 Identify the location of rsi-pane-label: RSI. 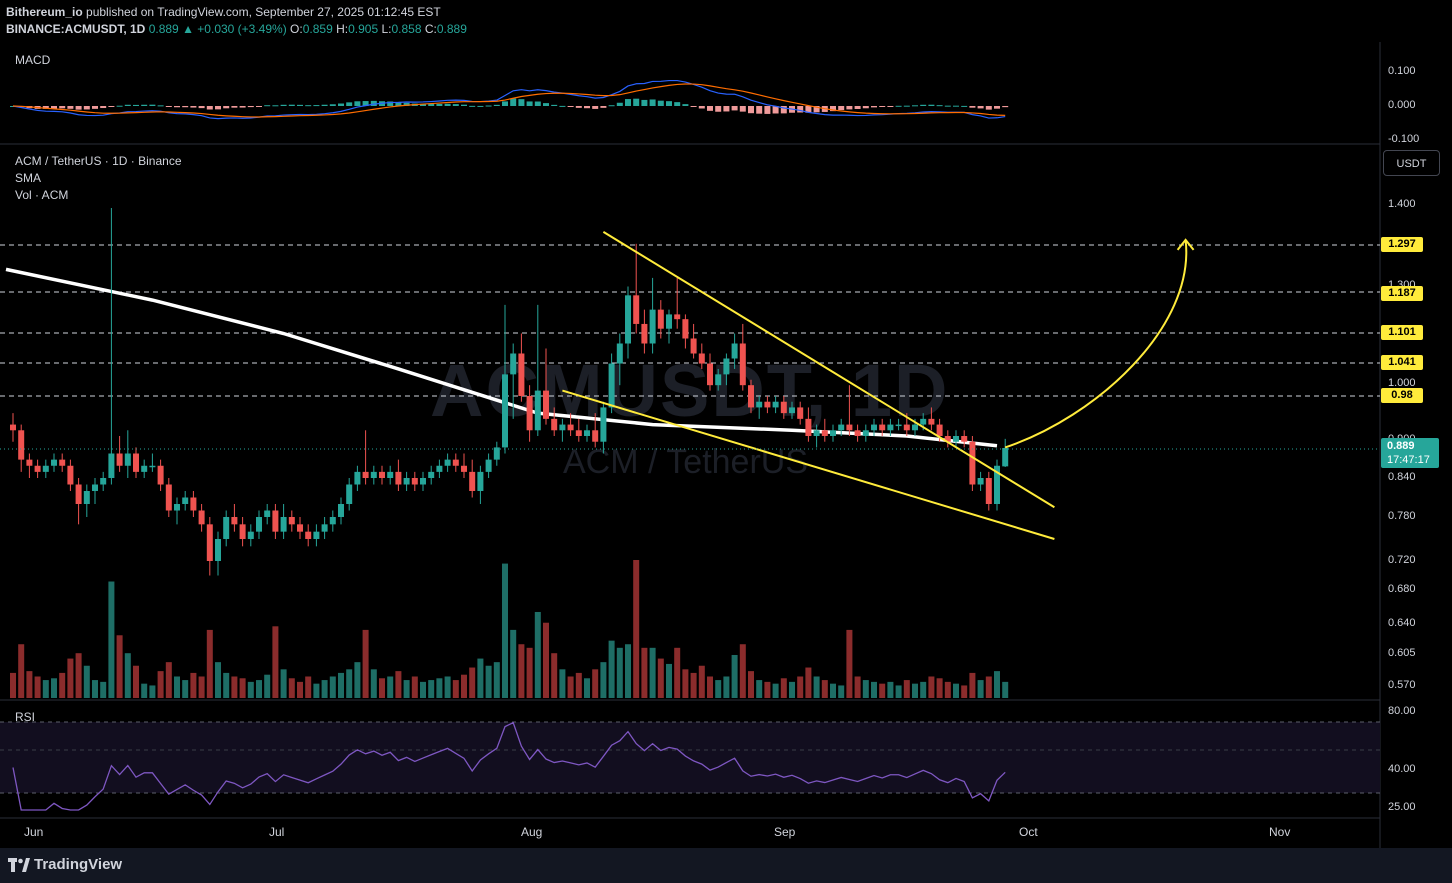
(25, 717).